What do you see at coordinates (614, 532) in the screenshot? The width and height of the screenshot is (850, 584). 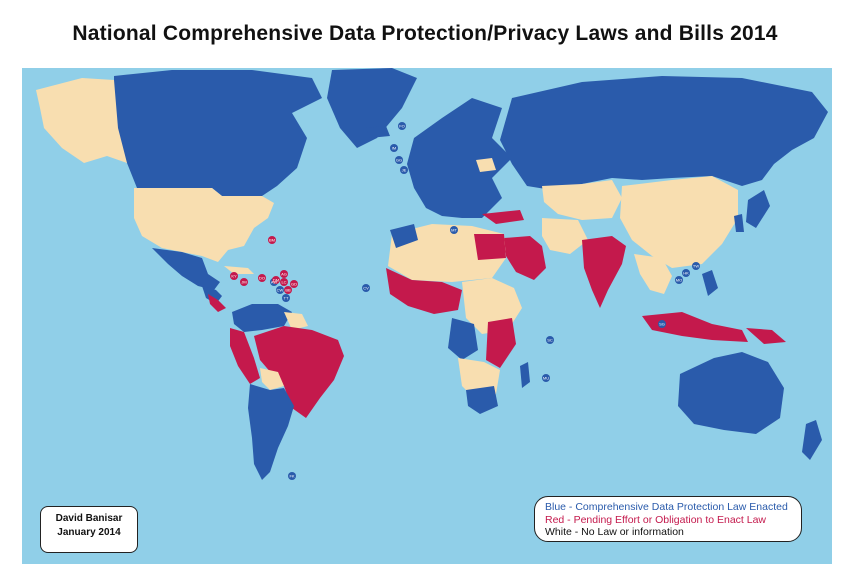 I see `legend-white: White - No Law or information` at bounding box center [614, 532].